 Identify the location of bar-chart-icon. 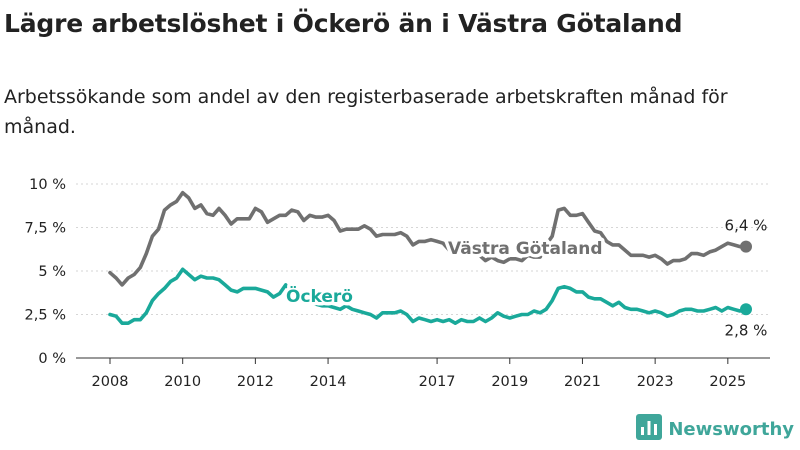
(649, 429).